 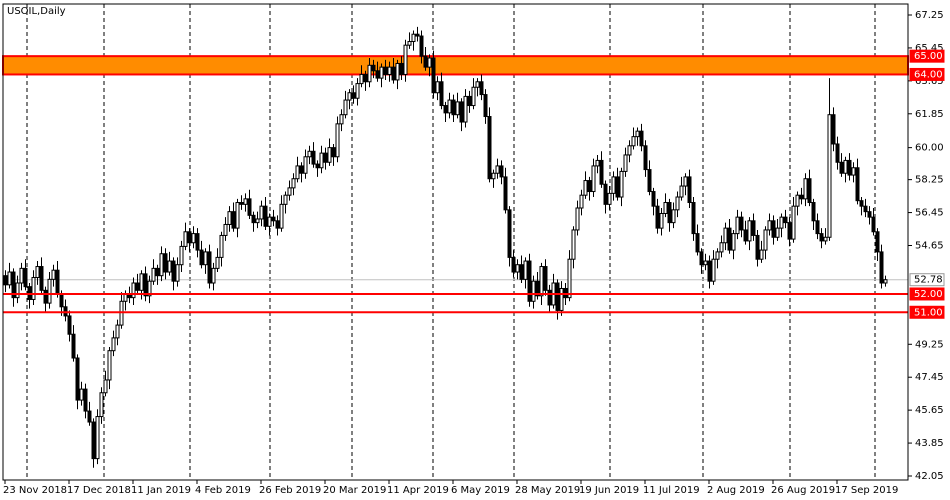 What do you see at coordinates (929, 48) in the screenshot?
I see `y-tick-label: 65.45` at bounding box center [929, 48].